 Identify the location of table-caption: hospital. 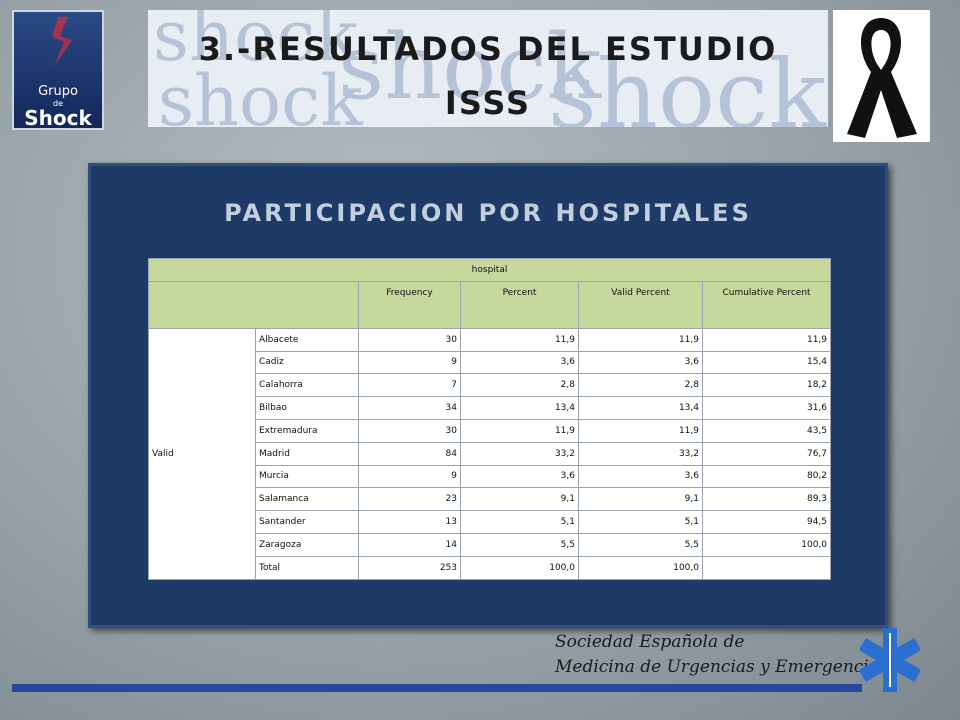
(489, 270).